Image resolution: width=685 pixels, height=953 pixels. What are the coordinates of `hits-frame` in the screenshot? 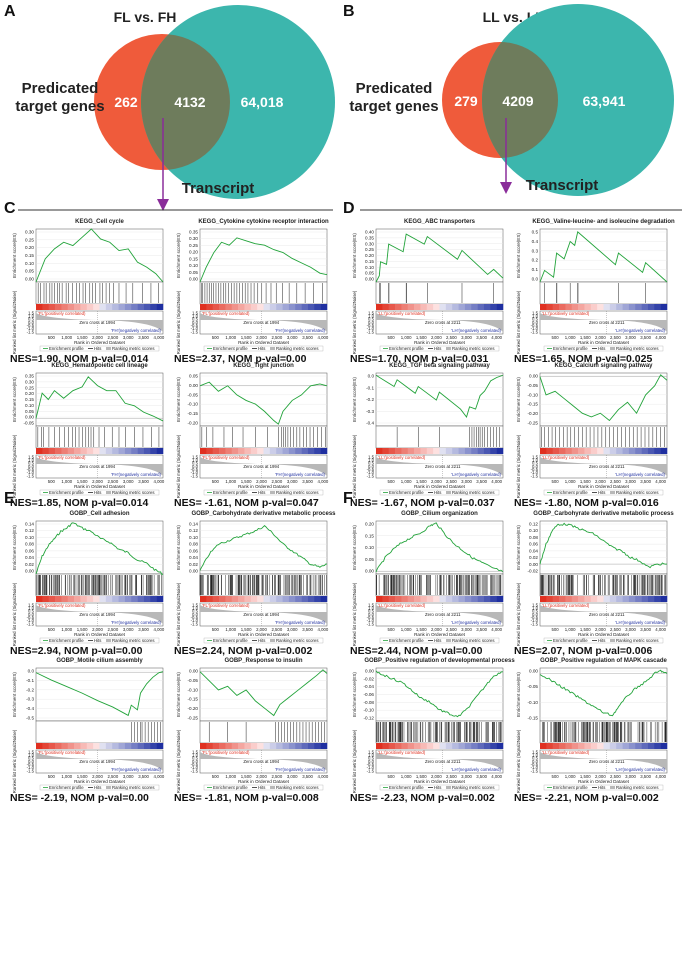 It's located at (263, 293).